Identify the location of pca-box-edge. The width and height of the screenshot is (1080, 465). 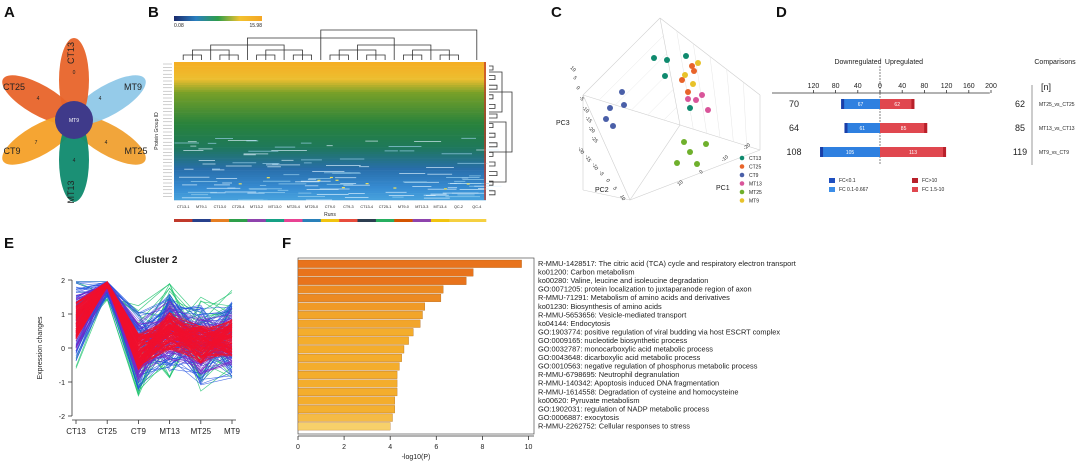
(606, 147).